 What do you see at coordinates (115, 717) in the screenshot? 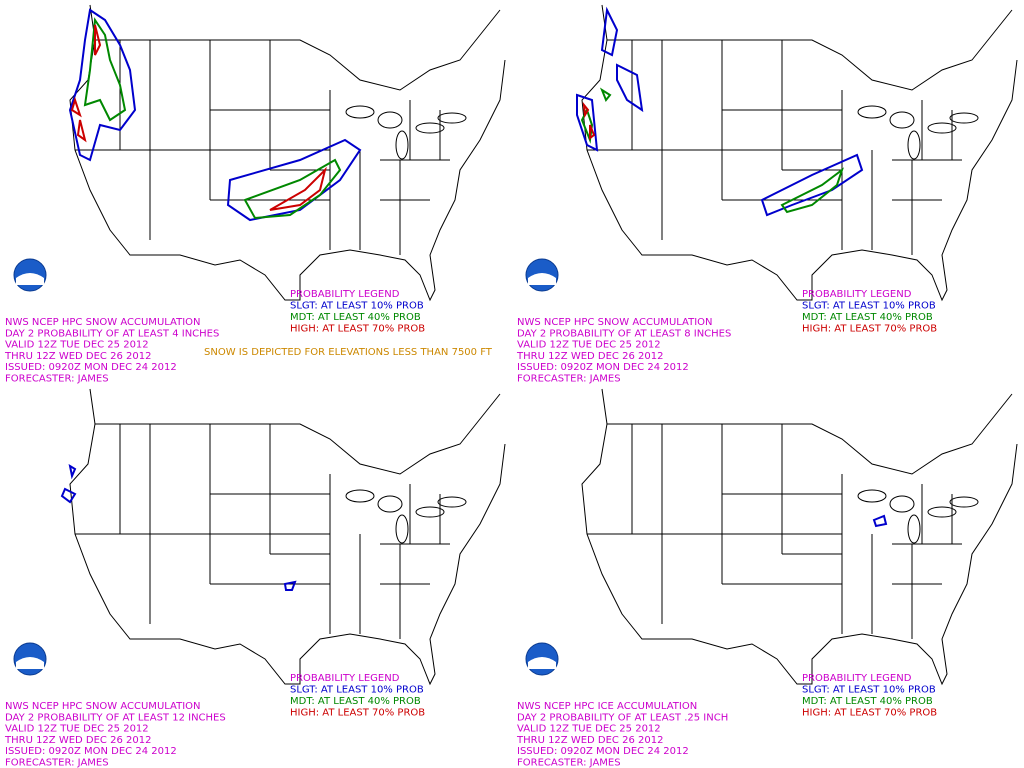
I see `header-line: DAY 2 PROBABILITY OF AT LEAST 12 INCHES` at bounding box center [115, 717].